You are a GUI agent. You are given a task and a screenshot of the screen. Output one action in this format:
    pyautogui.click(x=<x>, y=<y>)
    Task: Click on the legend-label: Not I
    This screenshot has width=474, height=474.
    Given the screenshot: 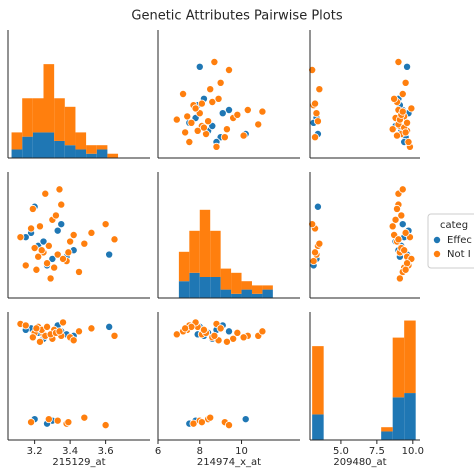 What is the action you would take?
    pyautogui.click(x=459, y=254)
    